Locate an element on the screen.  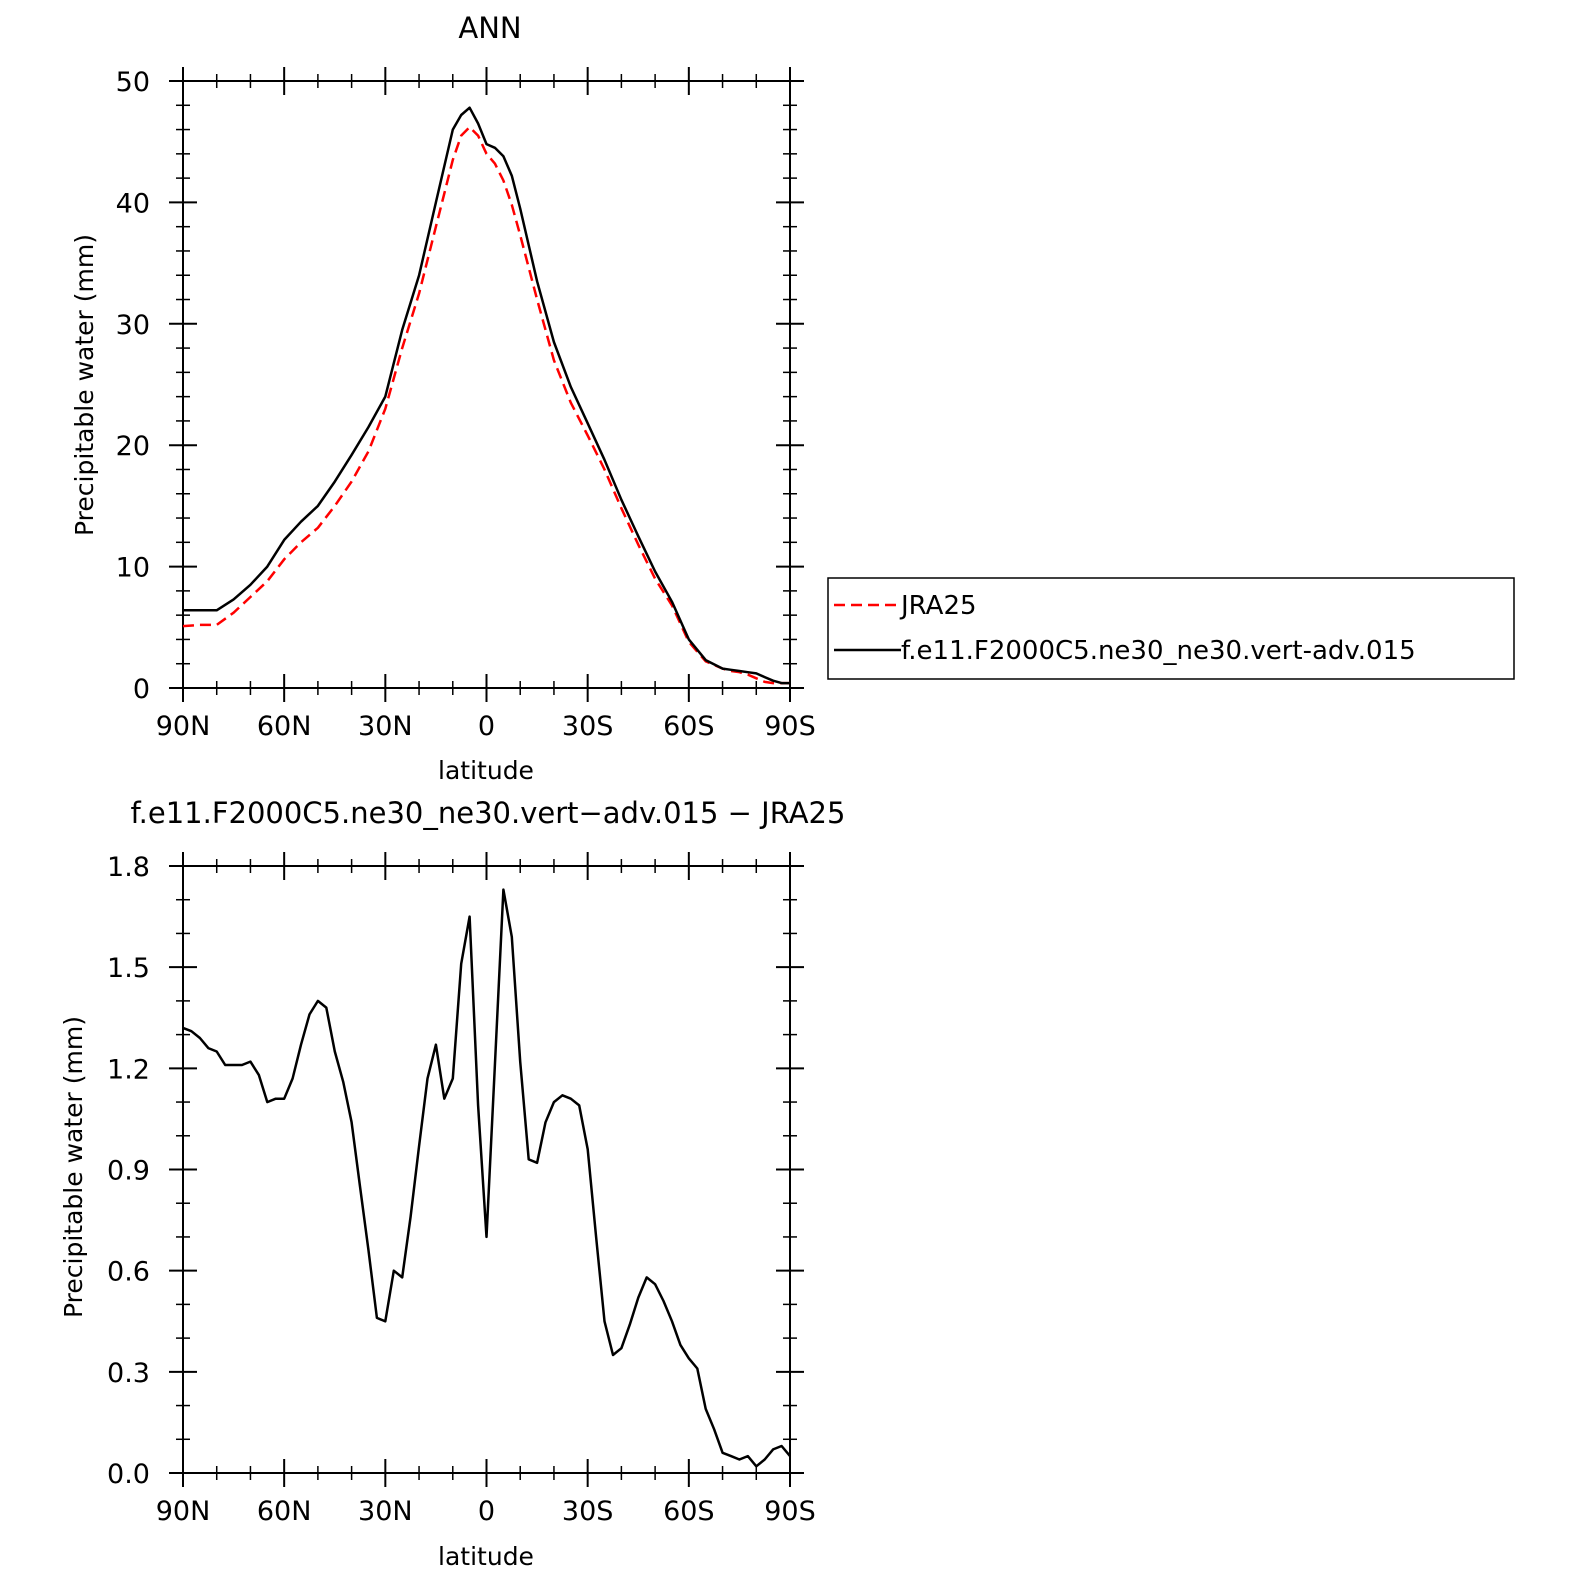
y-tick-label: 10 is located at coordinates (133, 568).